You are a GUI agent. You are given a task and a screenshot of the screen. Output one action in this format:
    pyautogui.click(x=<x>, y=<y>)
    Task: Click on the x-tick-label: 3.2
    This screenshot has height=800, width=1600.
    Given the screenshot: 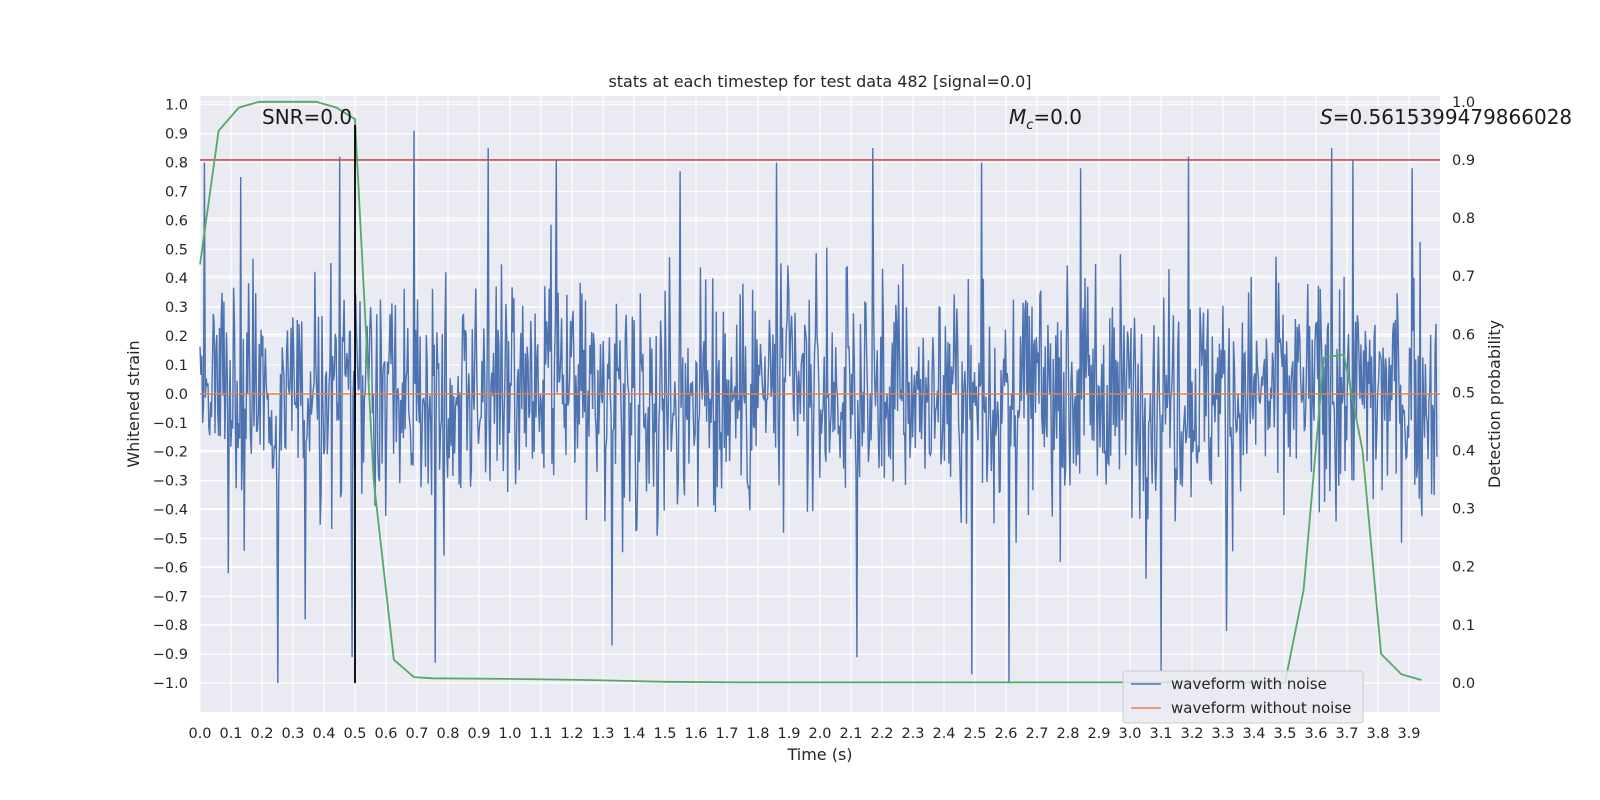 What is the action you would take?
    pyautogui.click(x=1191, y=734)
    